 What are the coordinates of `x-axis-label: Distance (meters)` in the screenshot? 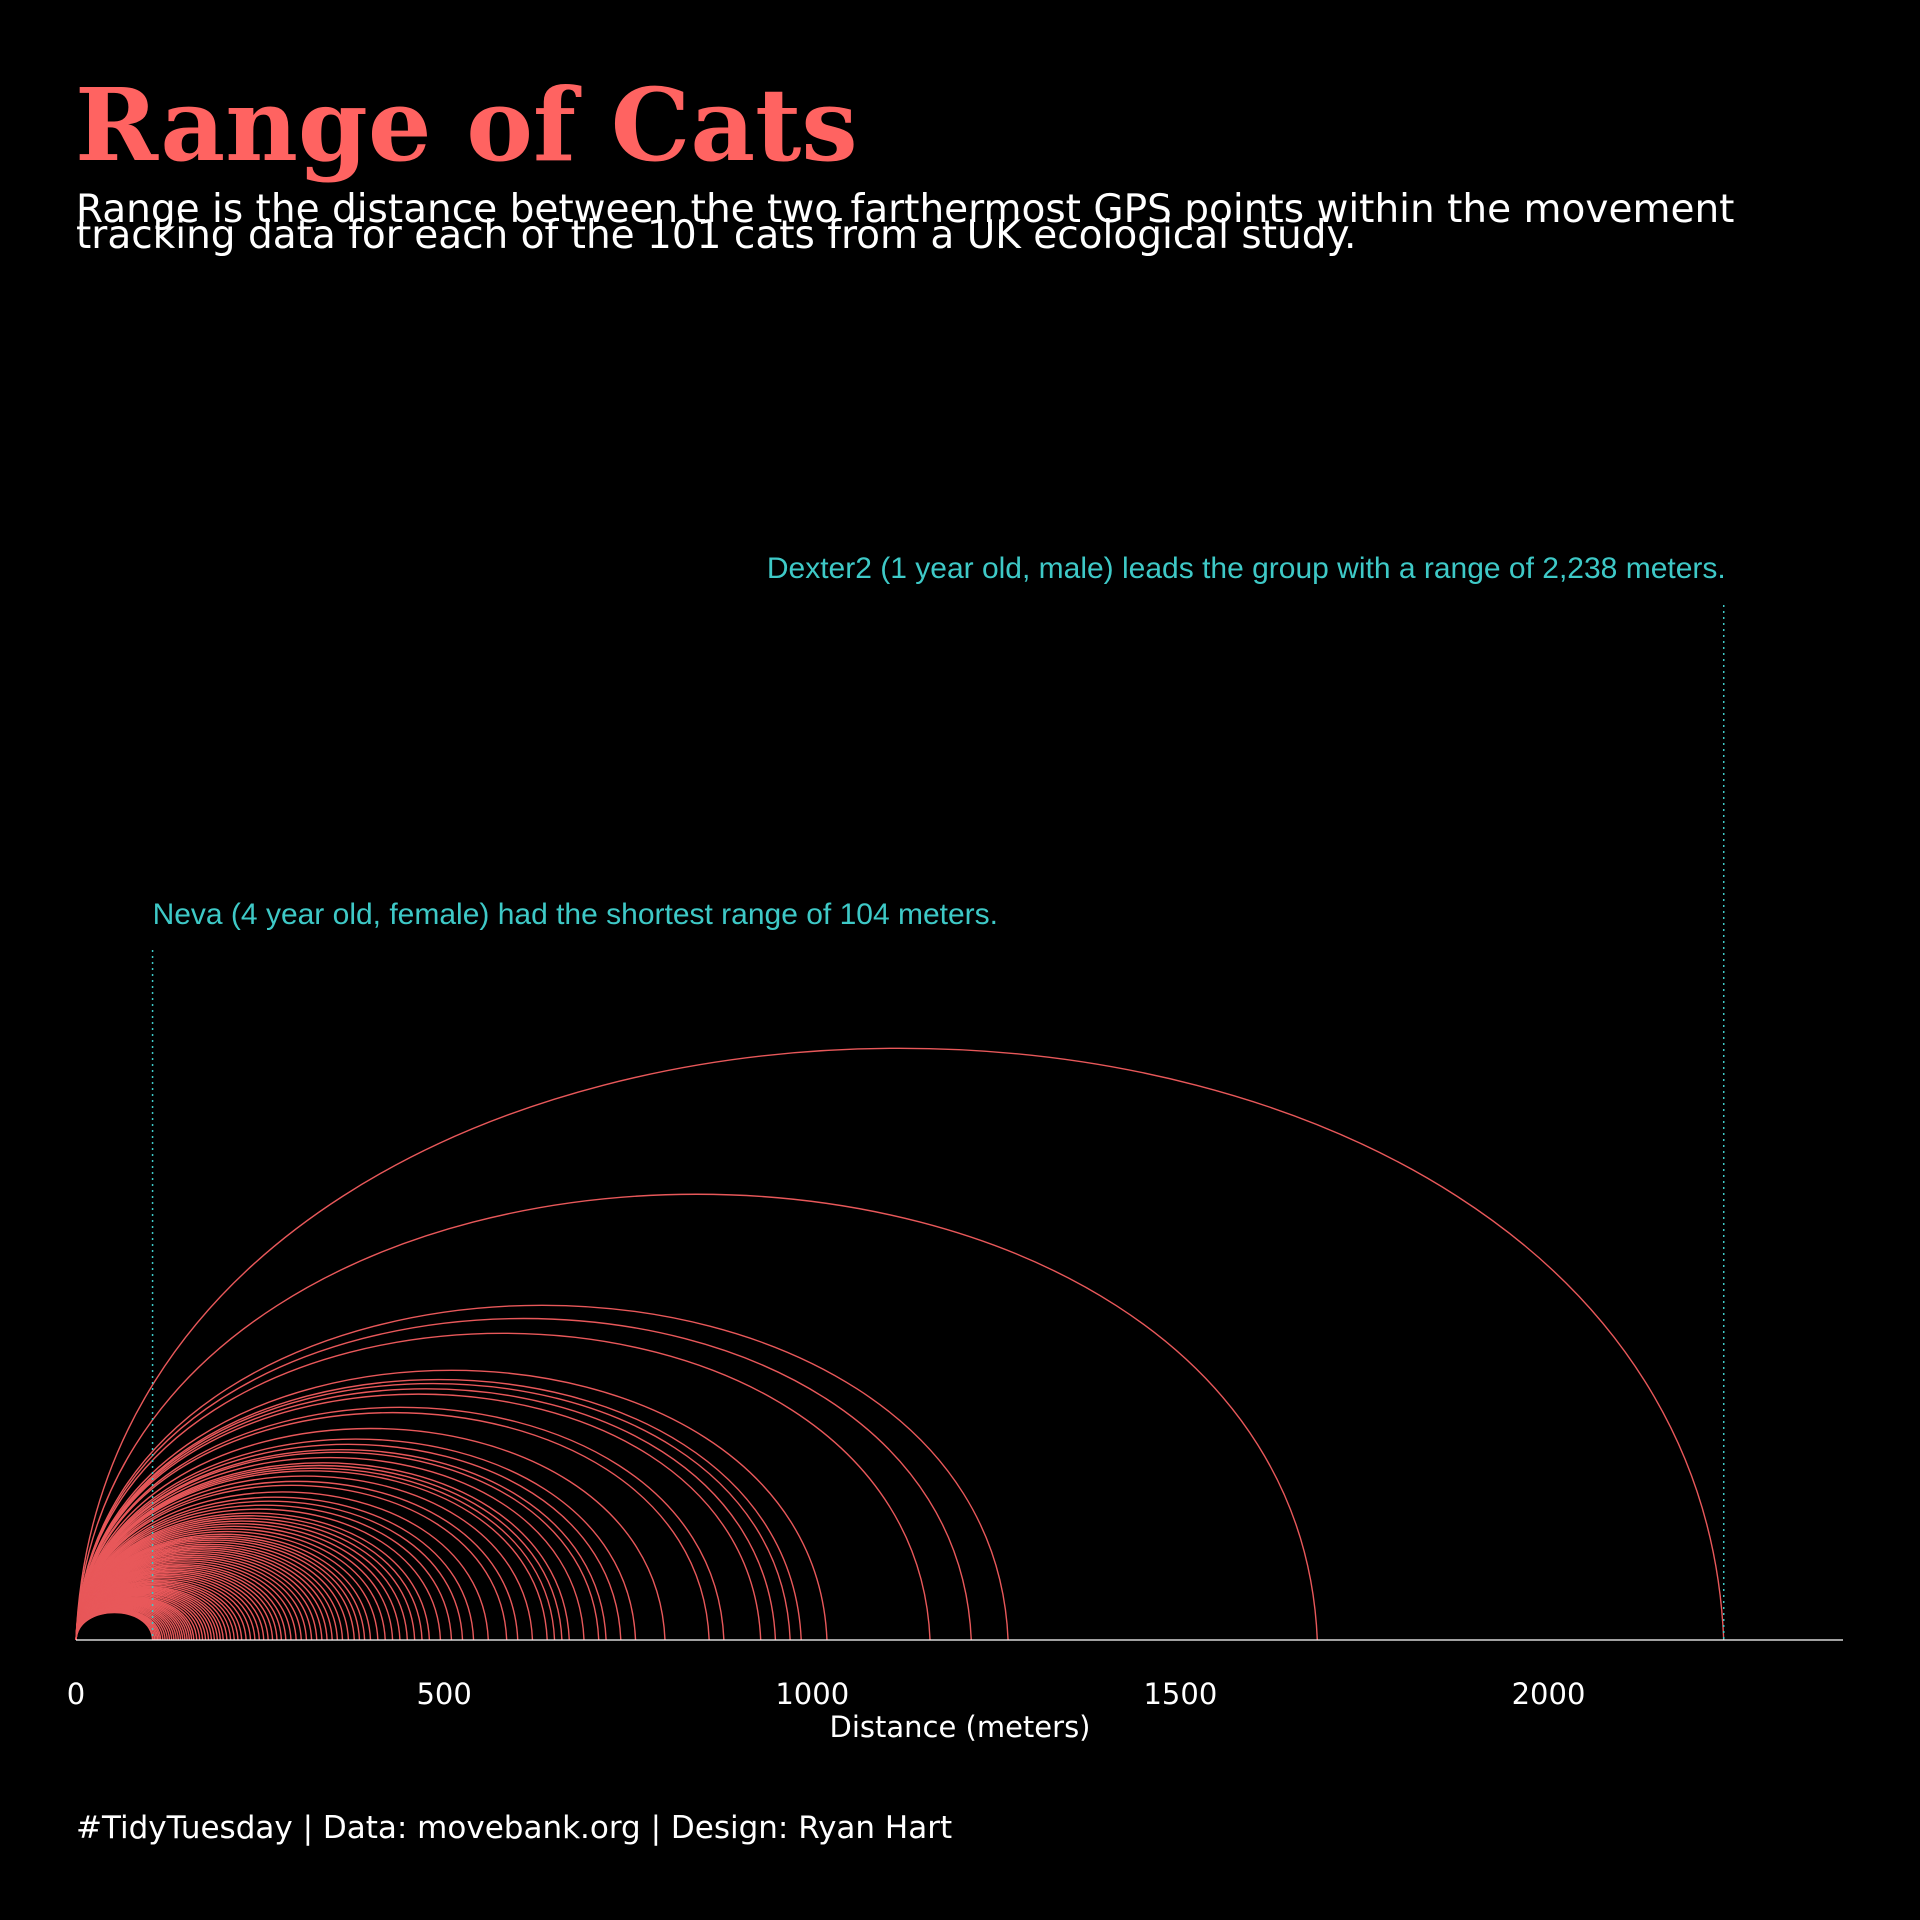 It's located at (960, 1727).